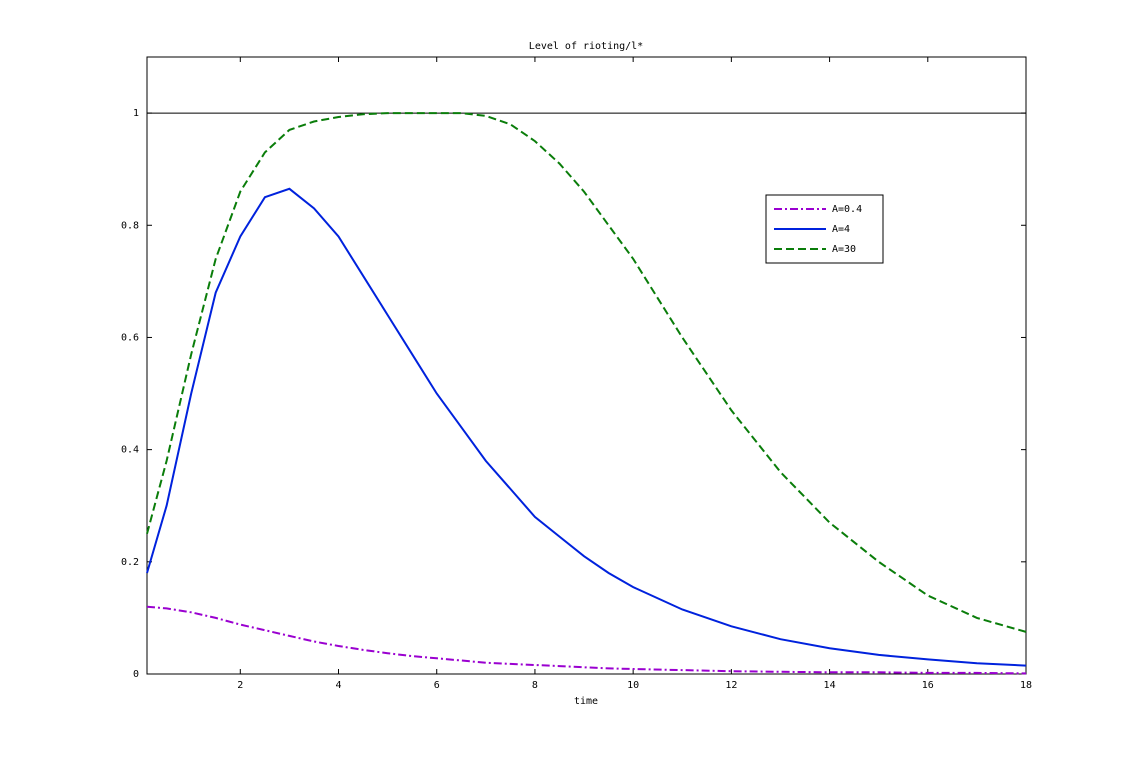 The width and height of the screenshot is (1134, 757). I want to click on legend-label: A=30, so click(844, 249).